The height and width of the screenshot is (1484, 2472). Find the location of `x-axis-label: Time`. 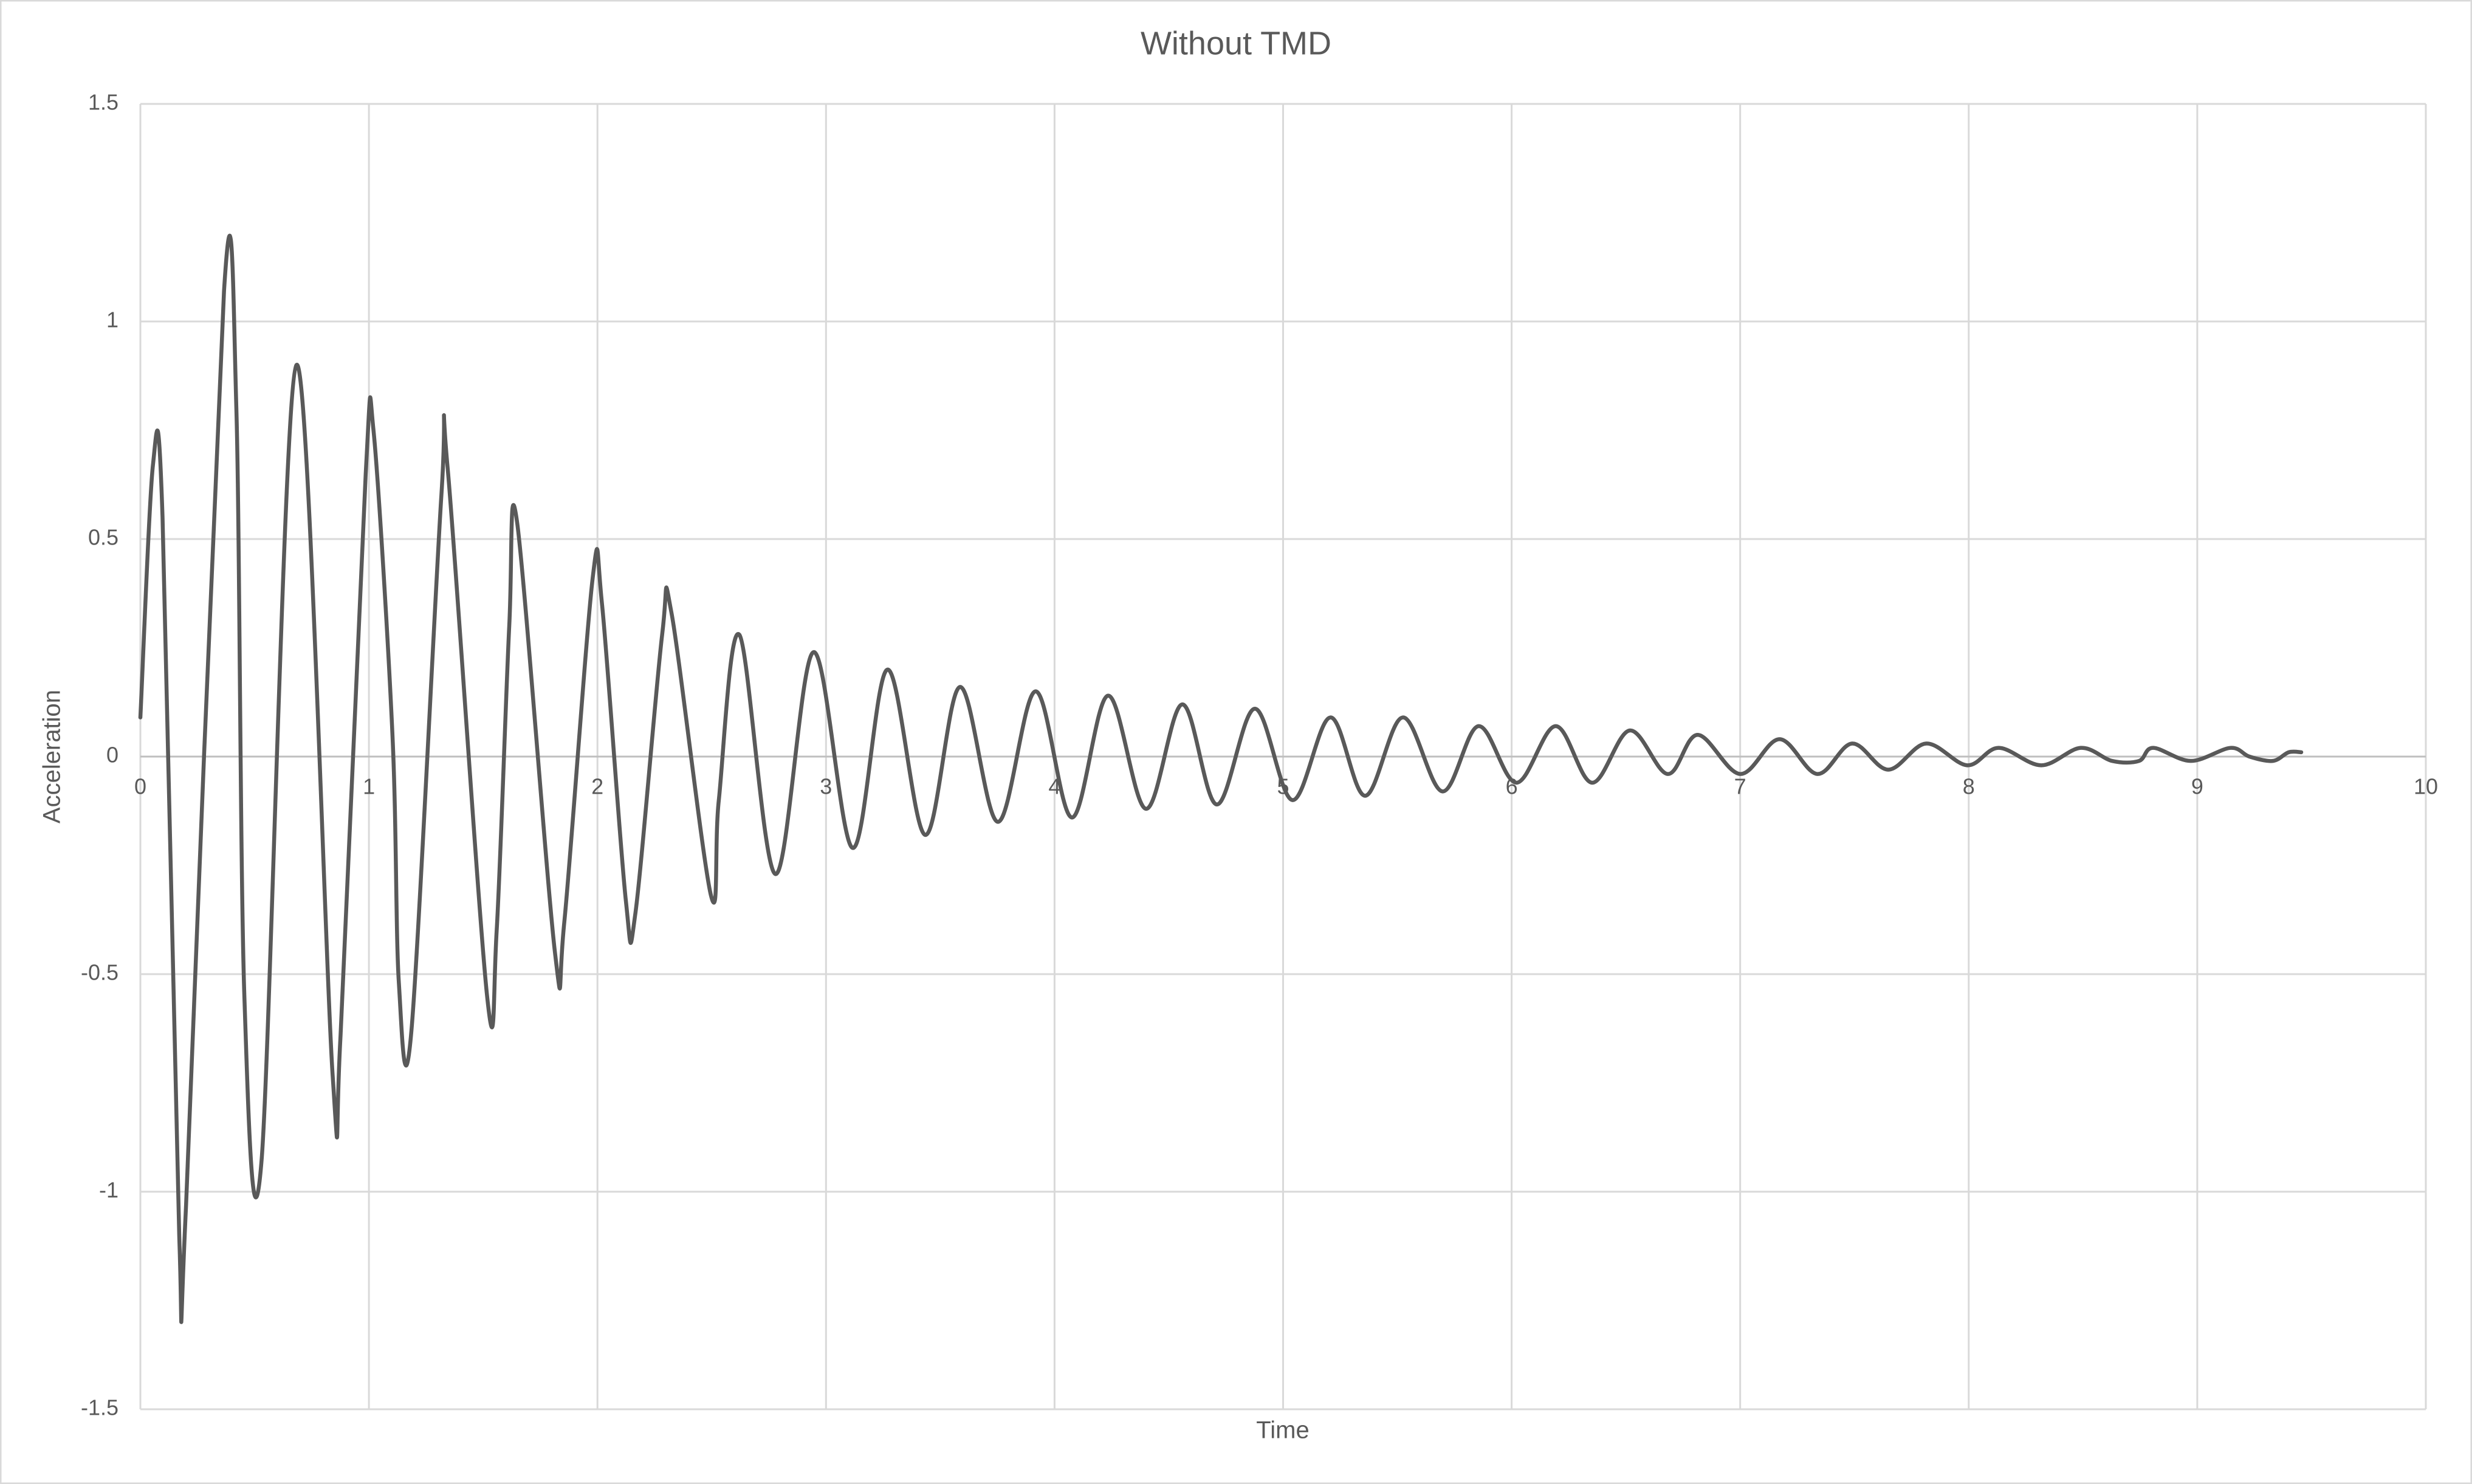

x-axis-label: Time is located at coordinates (1282, 1431).